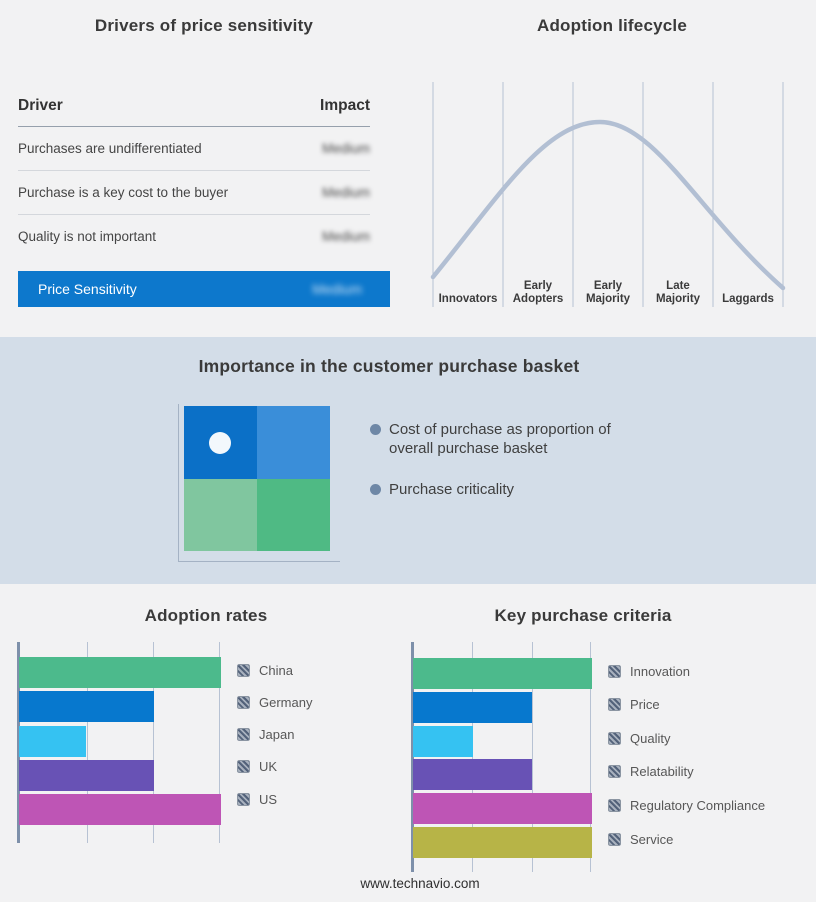  What do you see at coordinates (452, 489) in the screenshot?
I see `bullet-text: Purchase criticality` at bounding box center [452, 489].